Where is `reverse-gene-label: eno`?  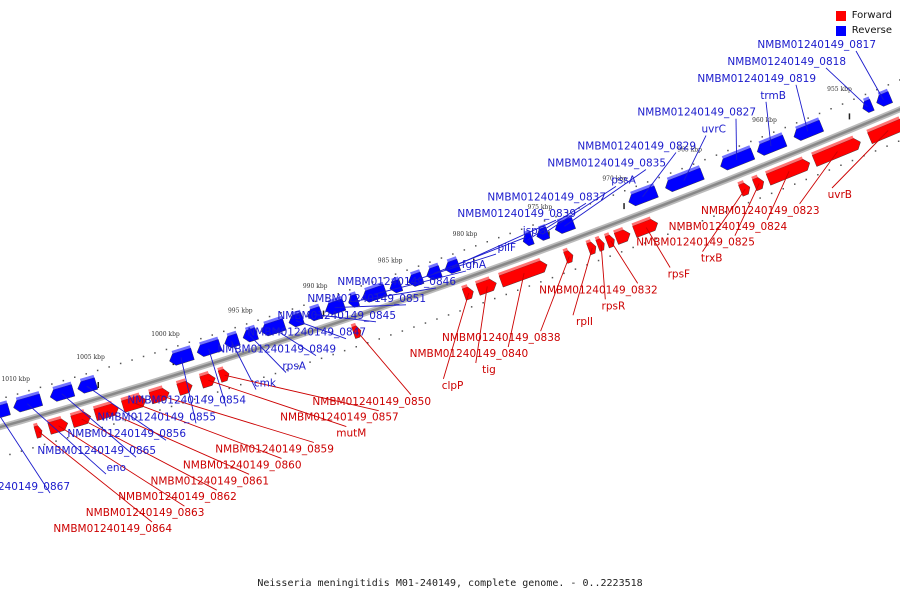 reverse-gene-label: eno is located at coordinates (116, 468).